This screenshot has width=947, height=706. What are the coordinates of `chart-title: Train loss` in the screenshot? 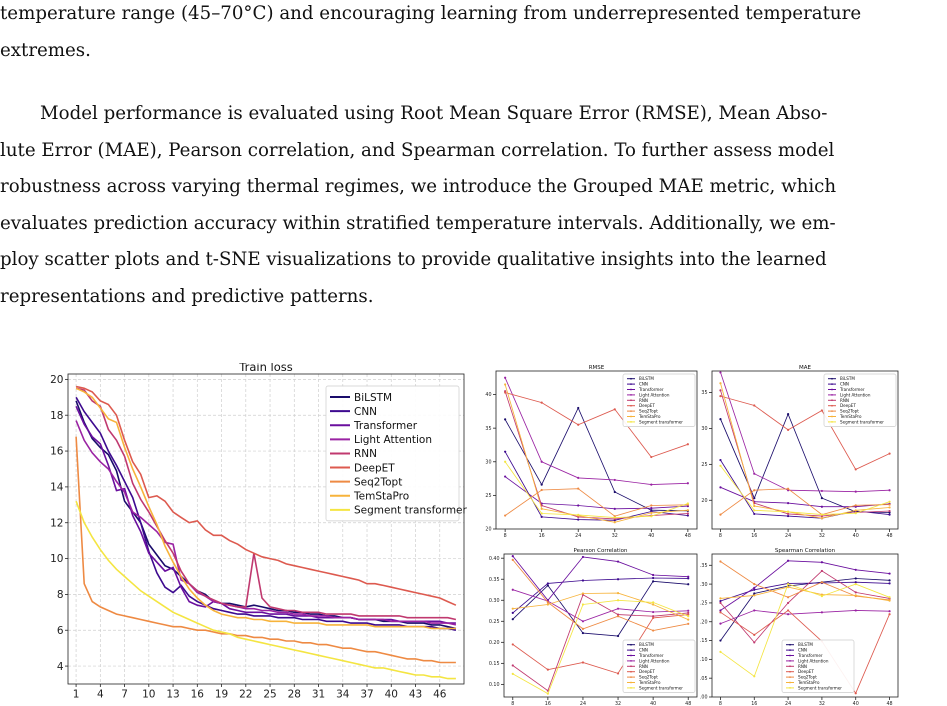 It's located at (265, 368).